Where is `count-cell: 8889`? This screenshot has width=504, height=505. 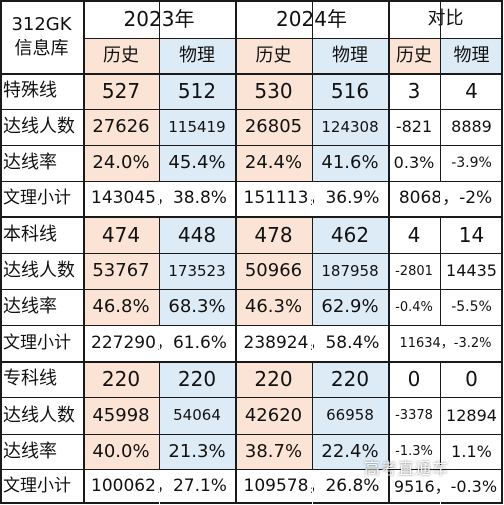 count-cell: 8889 is located at coordinates (471, 127).